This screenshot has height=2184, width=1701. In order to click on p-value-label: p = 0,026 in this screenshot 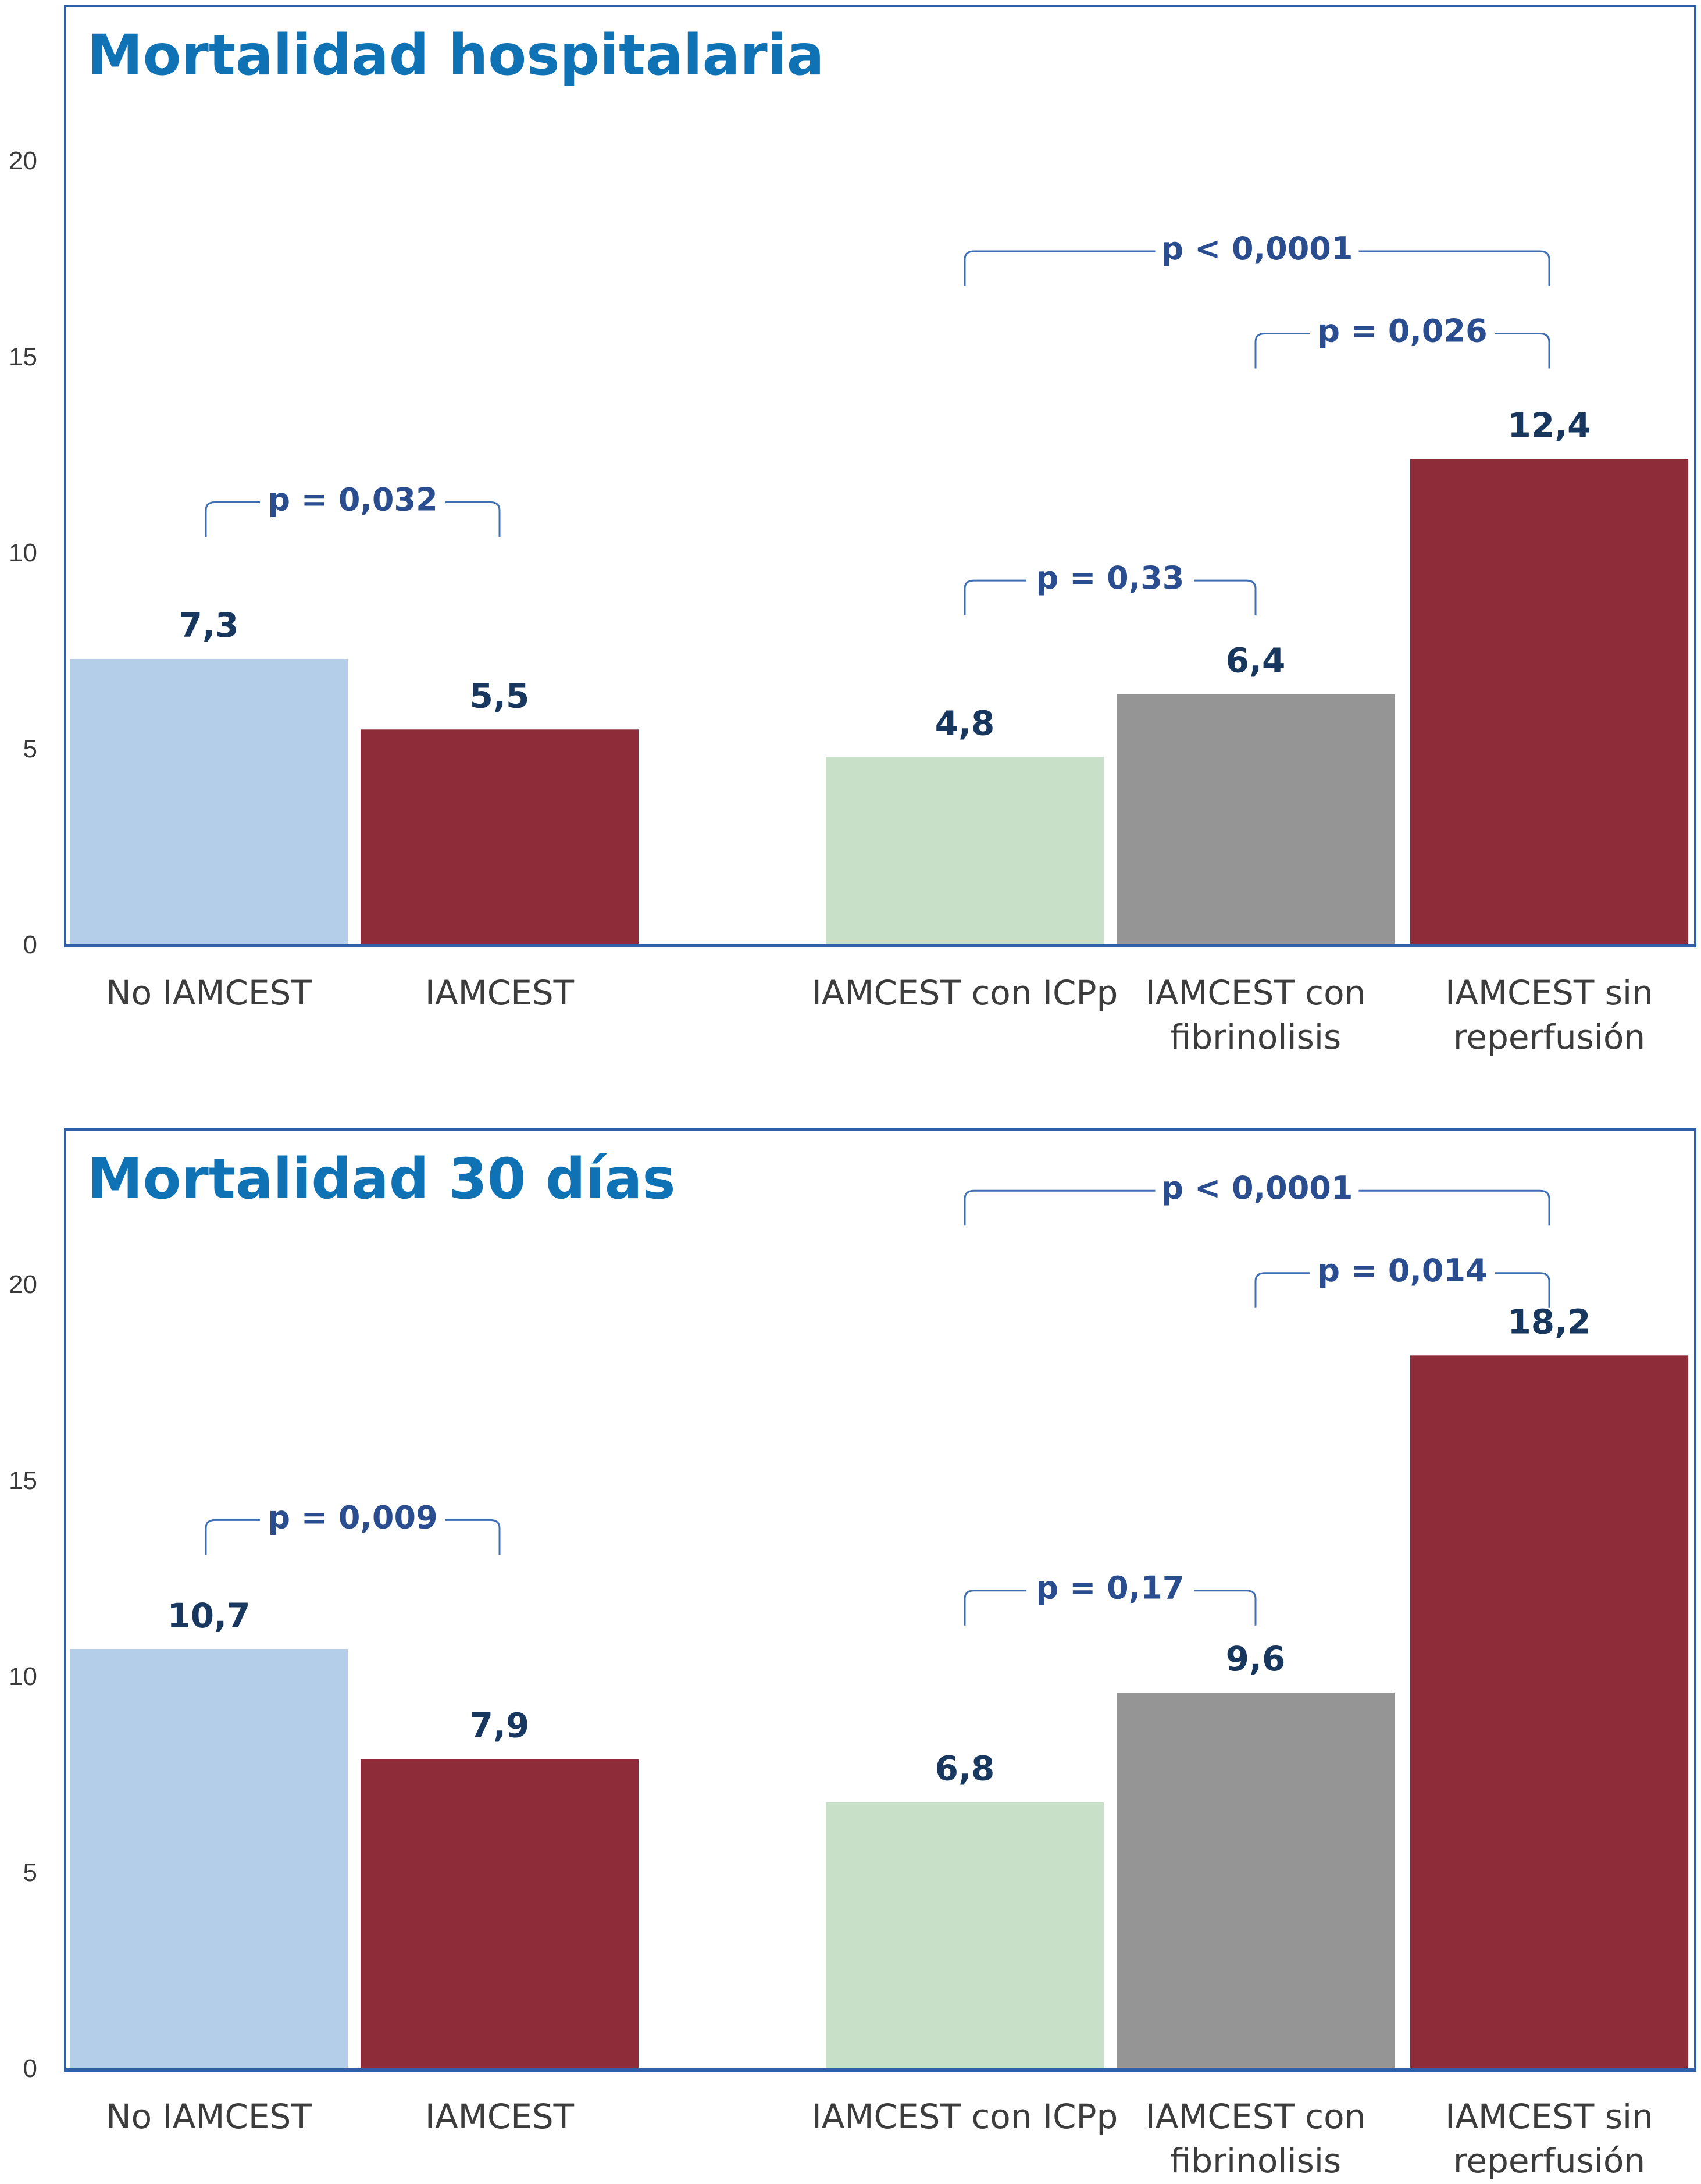, I will do `click(1402, 332)`.